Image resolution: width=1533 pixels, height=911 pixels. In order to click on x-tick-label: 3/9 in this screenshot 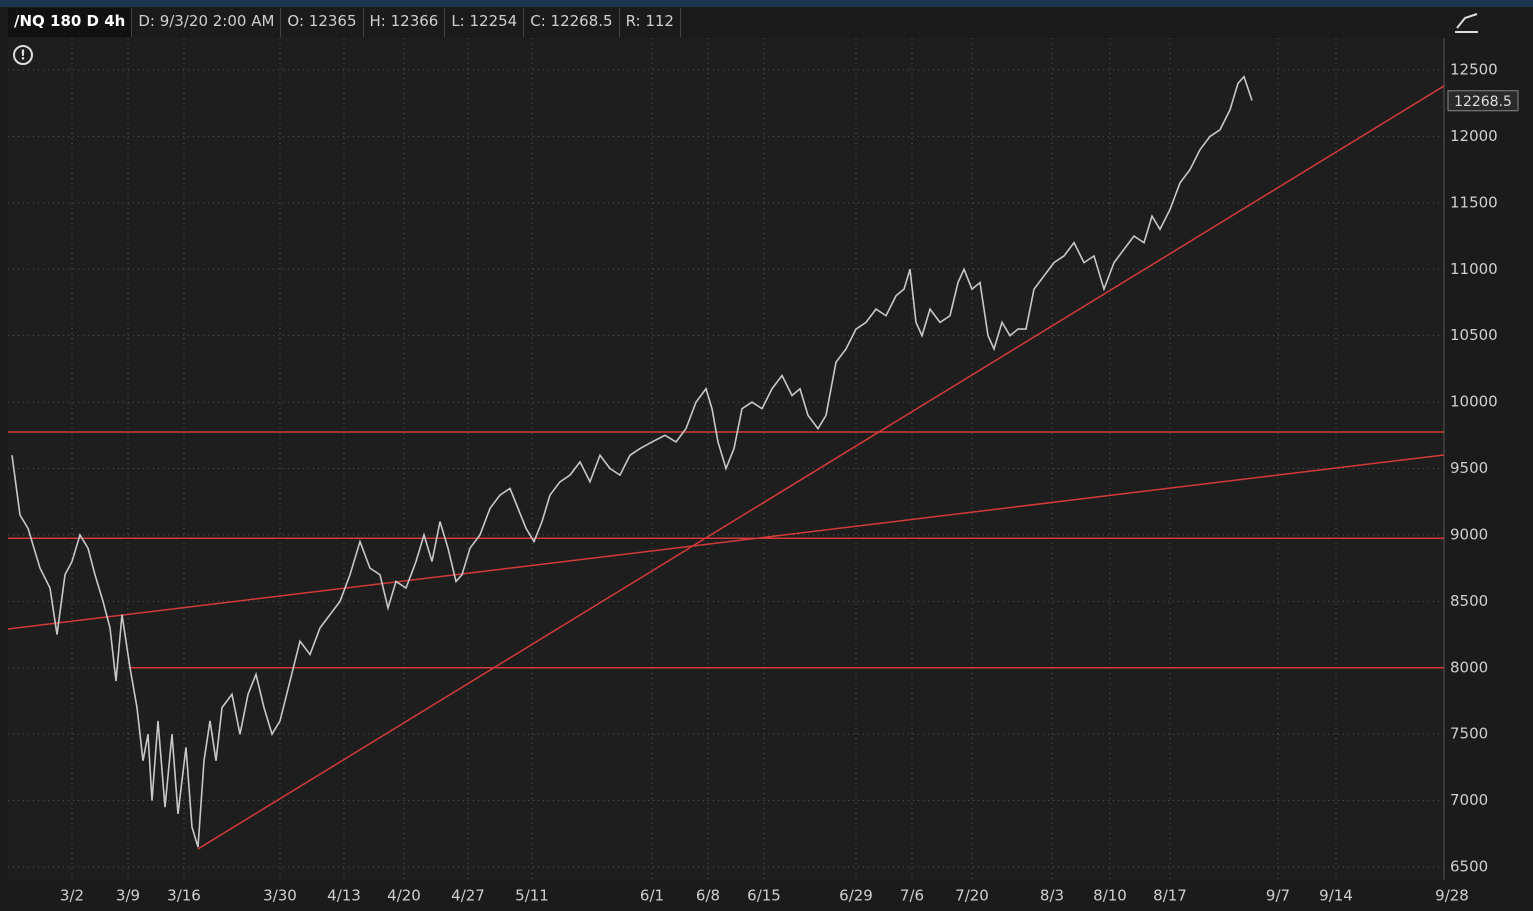, I will do `click(128, 896)`.